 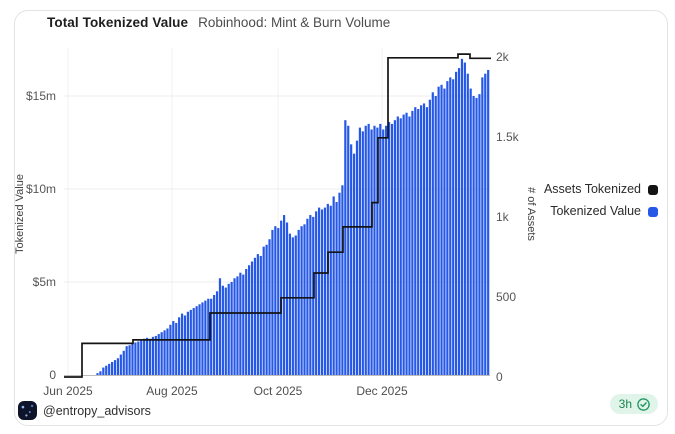 What do you see at coordinates (40, 189) in the screenshot?
I see `y-left-tick-label: $10m` at bounding box center [40, 189].